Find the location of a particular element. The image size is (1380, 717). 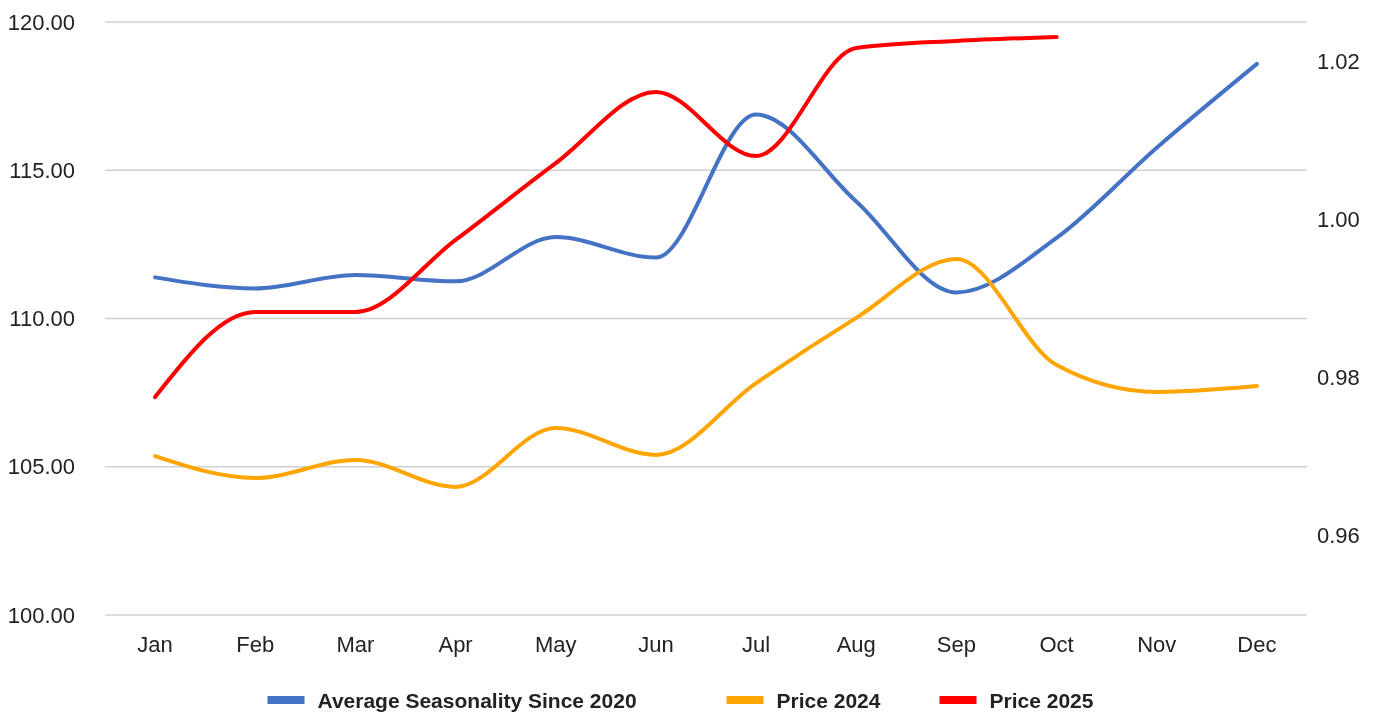

y-tick-label: 105.00 is located at coordinates (41, 467).